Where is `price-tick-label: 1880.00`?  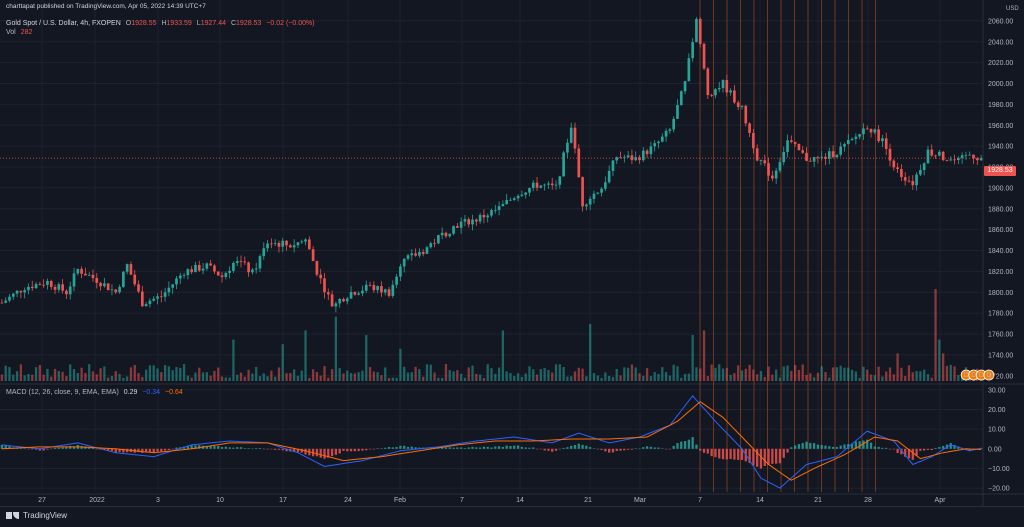 price-tick-label: 1880.00 is located at coordinates (1000, 209).